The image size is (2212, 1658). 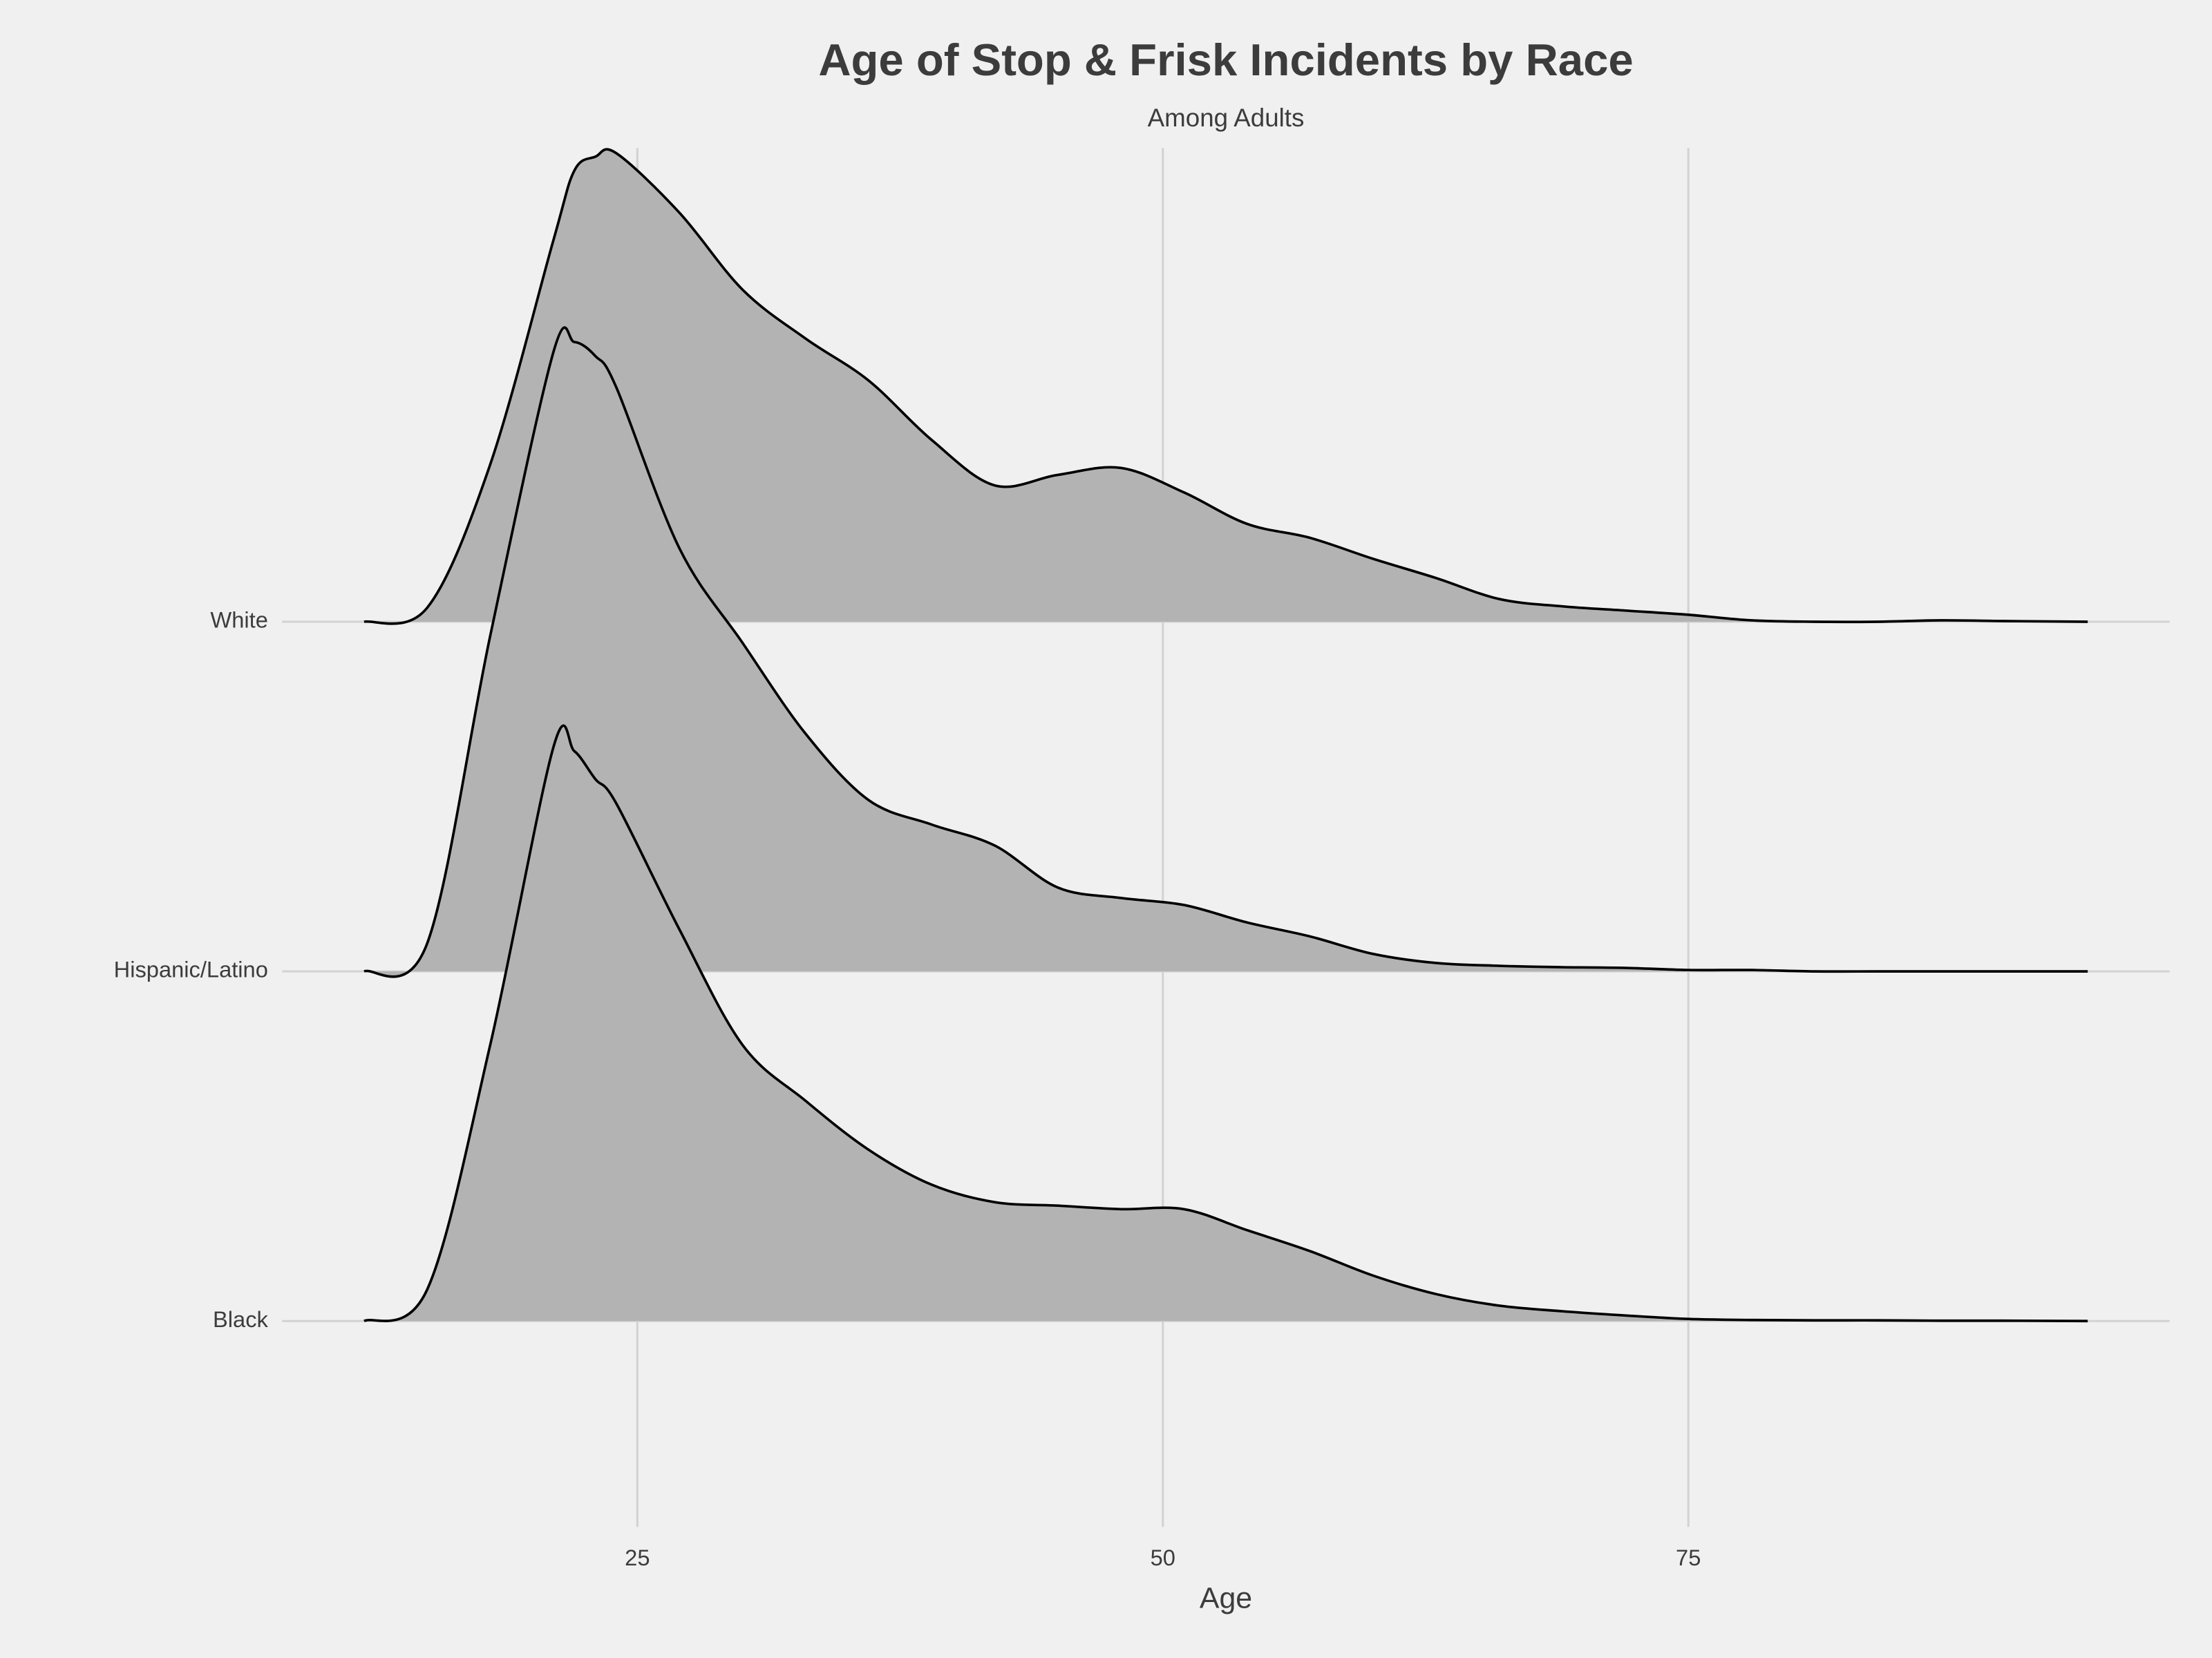 I want to click on x-tick-label: 50, so click(x=1163, y=1557).